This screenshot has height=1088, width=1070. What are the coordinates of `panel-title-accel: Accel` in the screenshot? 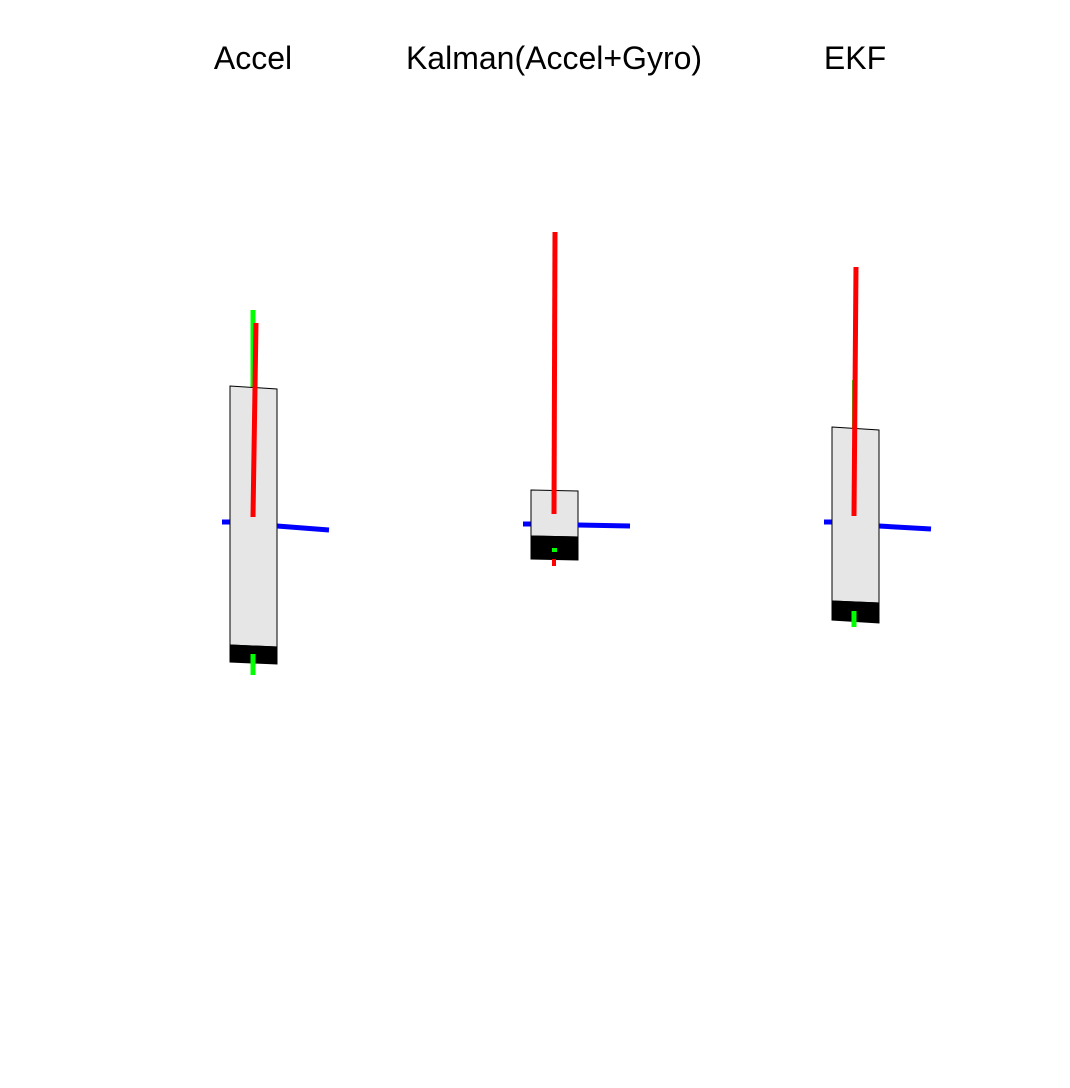 It's located at (253, 58).